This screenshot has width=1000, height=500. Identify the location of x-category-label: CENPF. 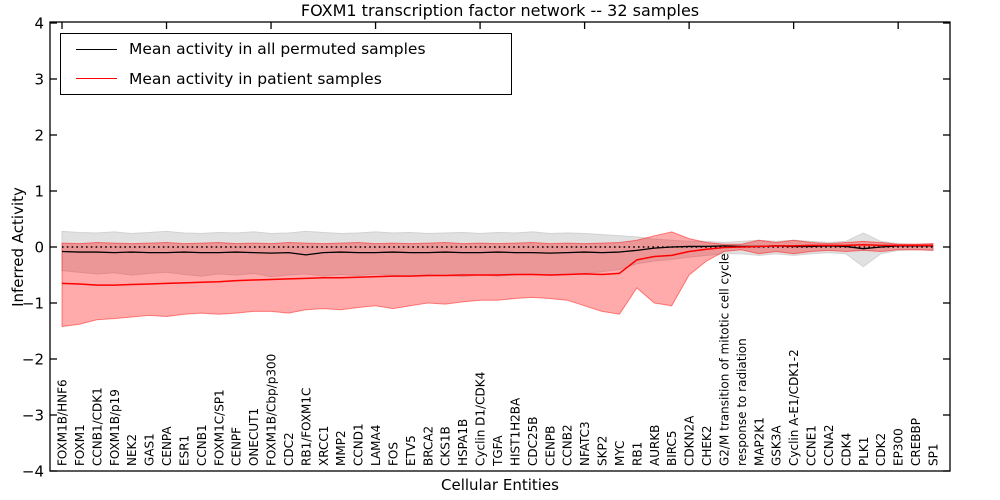
(237, 446).